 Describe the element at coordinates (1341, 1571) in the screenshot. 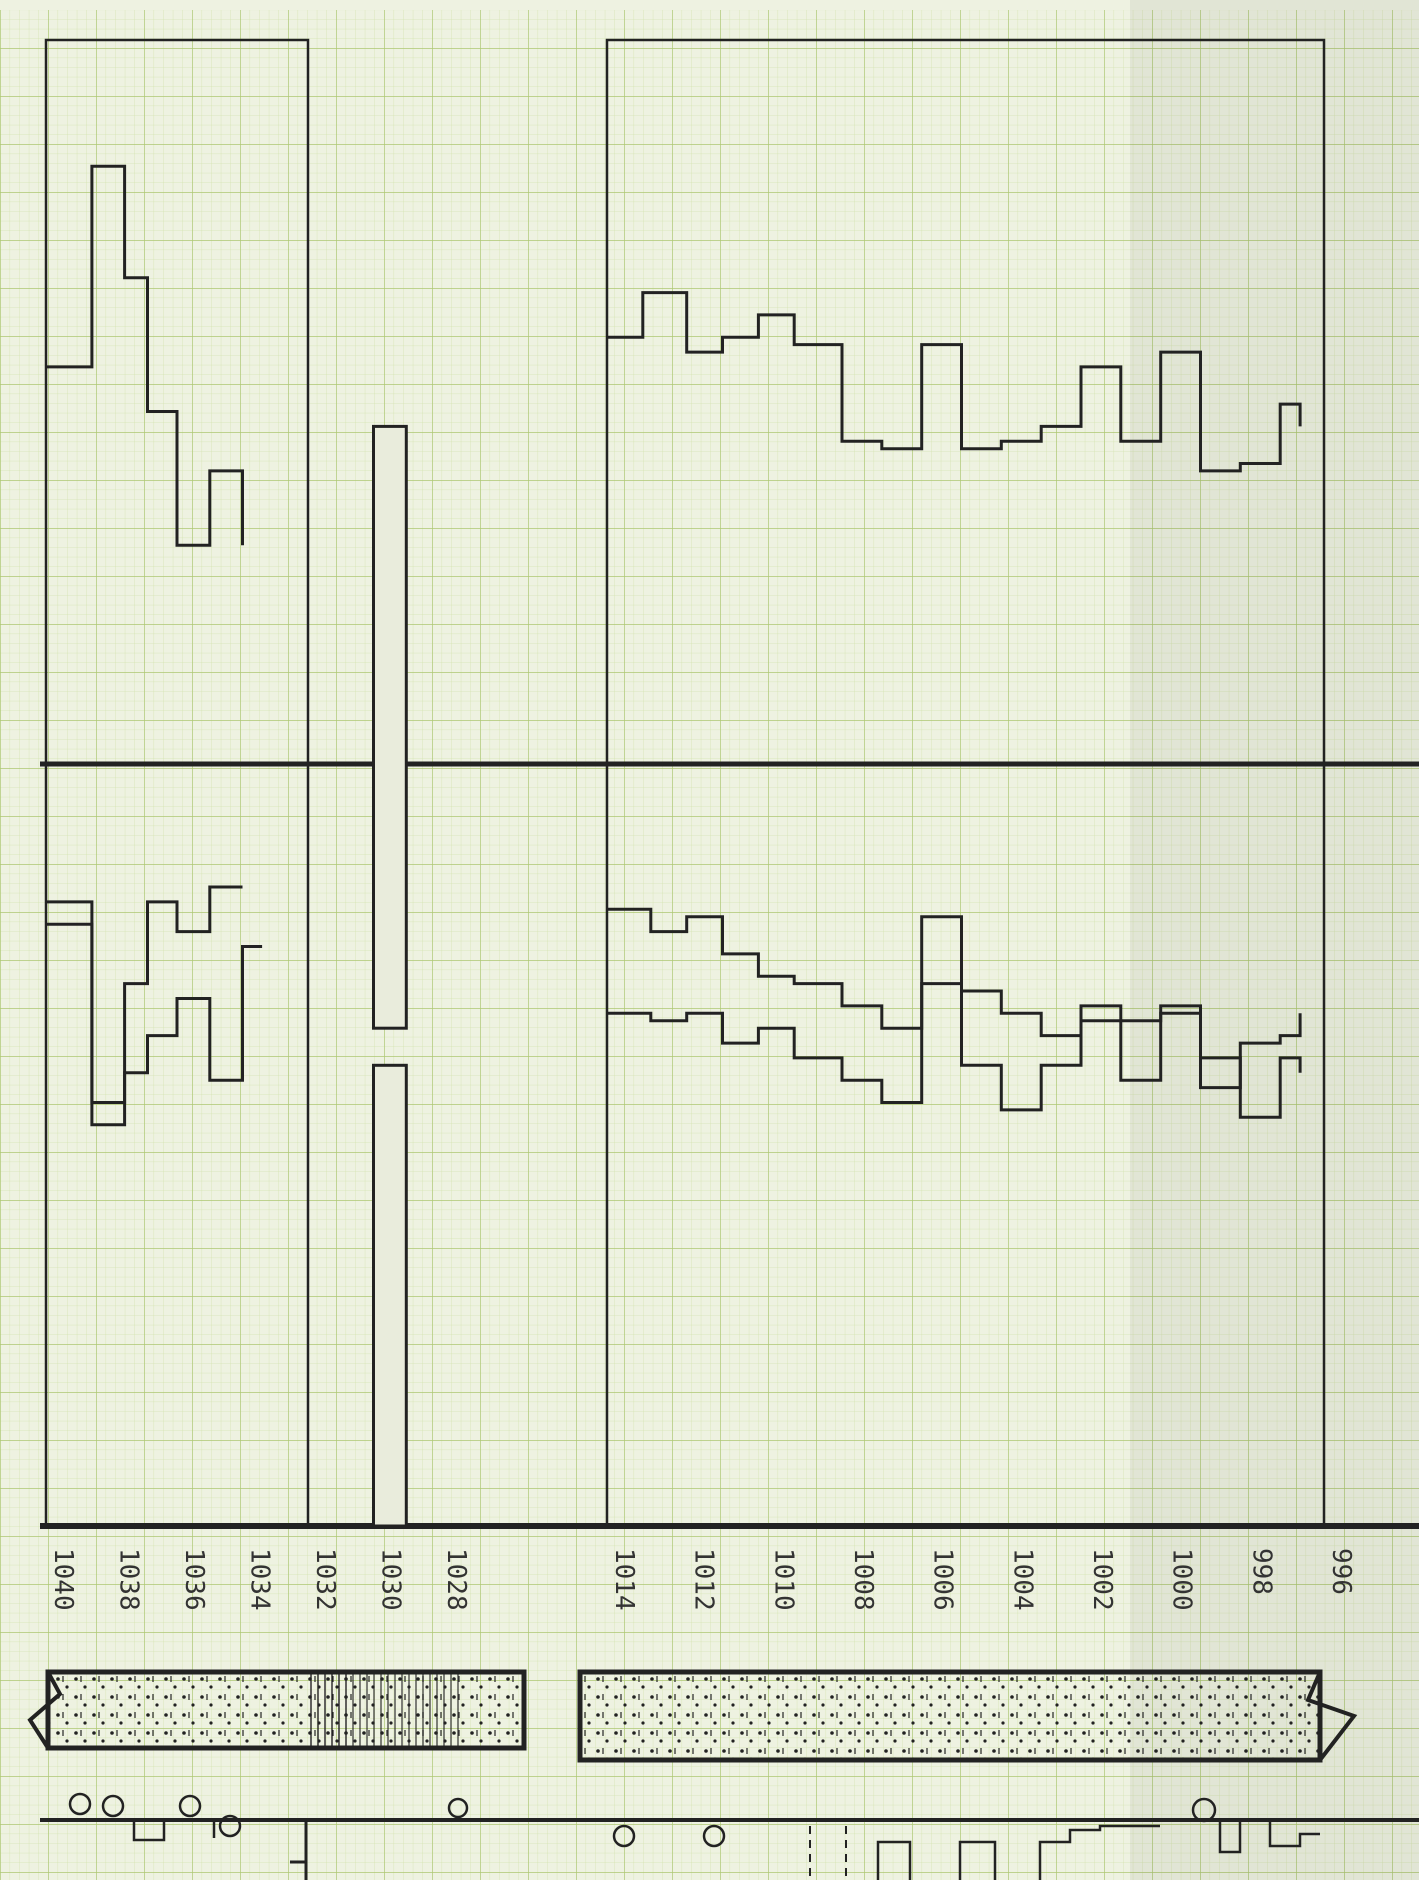

I see `x-tick-label: 996` at that location.